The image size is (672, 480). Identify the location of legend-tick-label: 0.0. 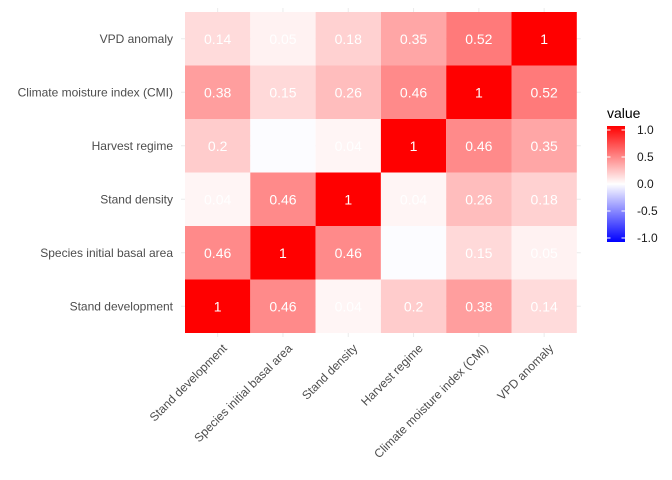
(645, 184).